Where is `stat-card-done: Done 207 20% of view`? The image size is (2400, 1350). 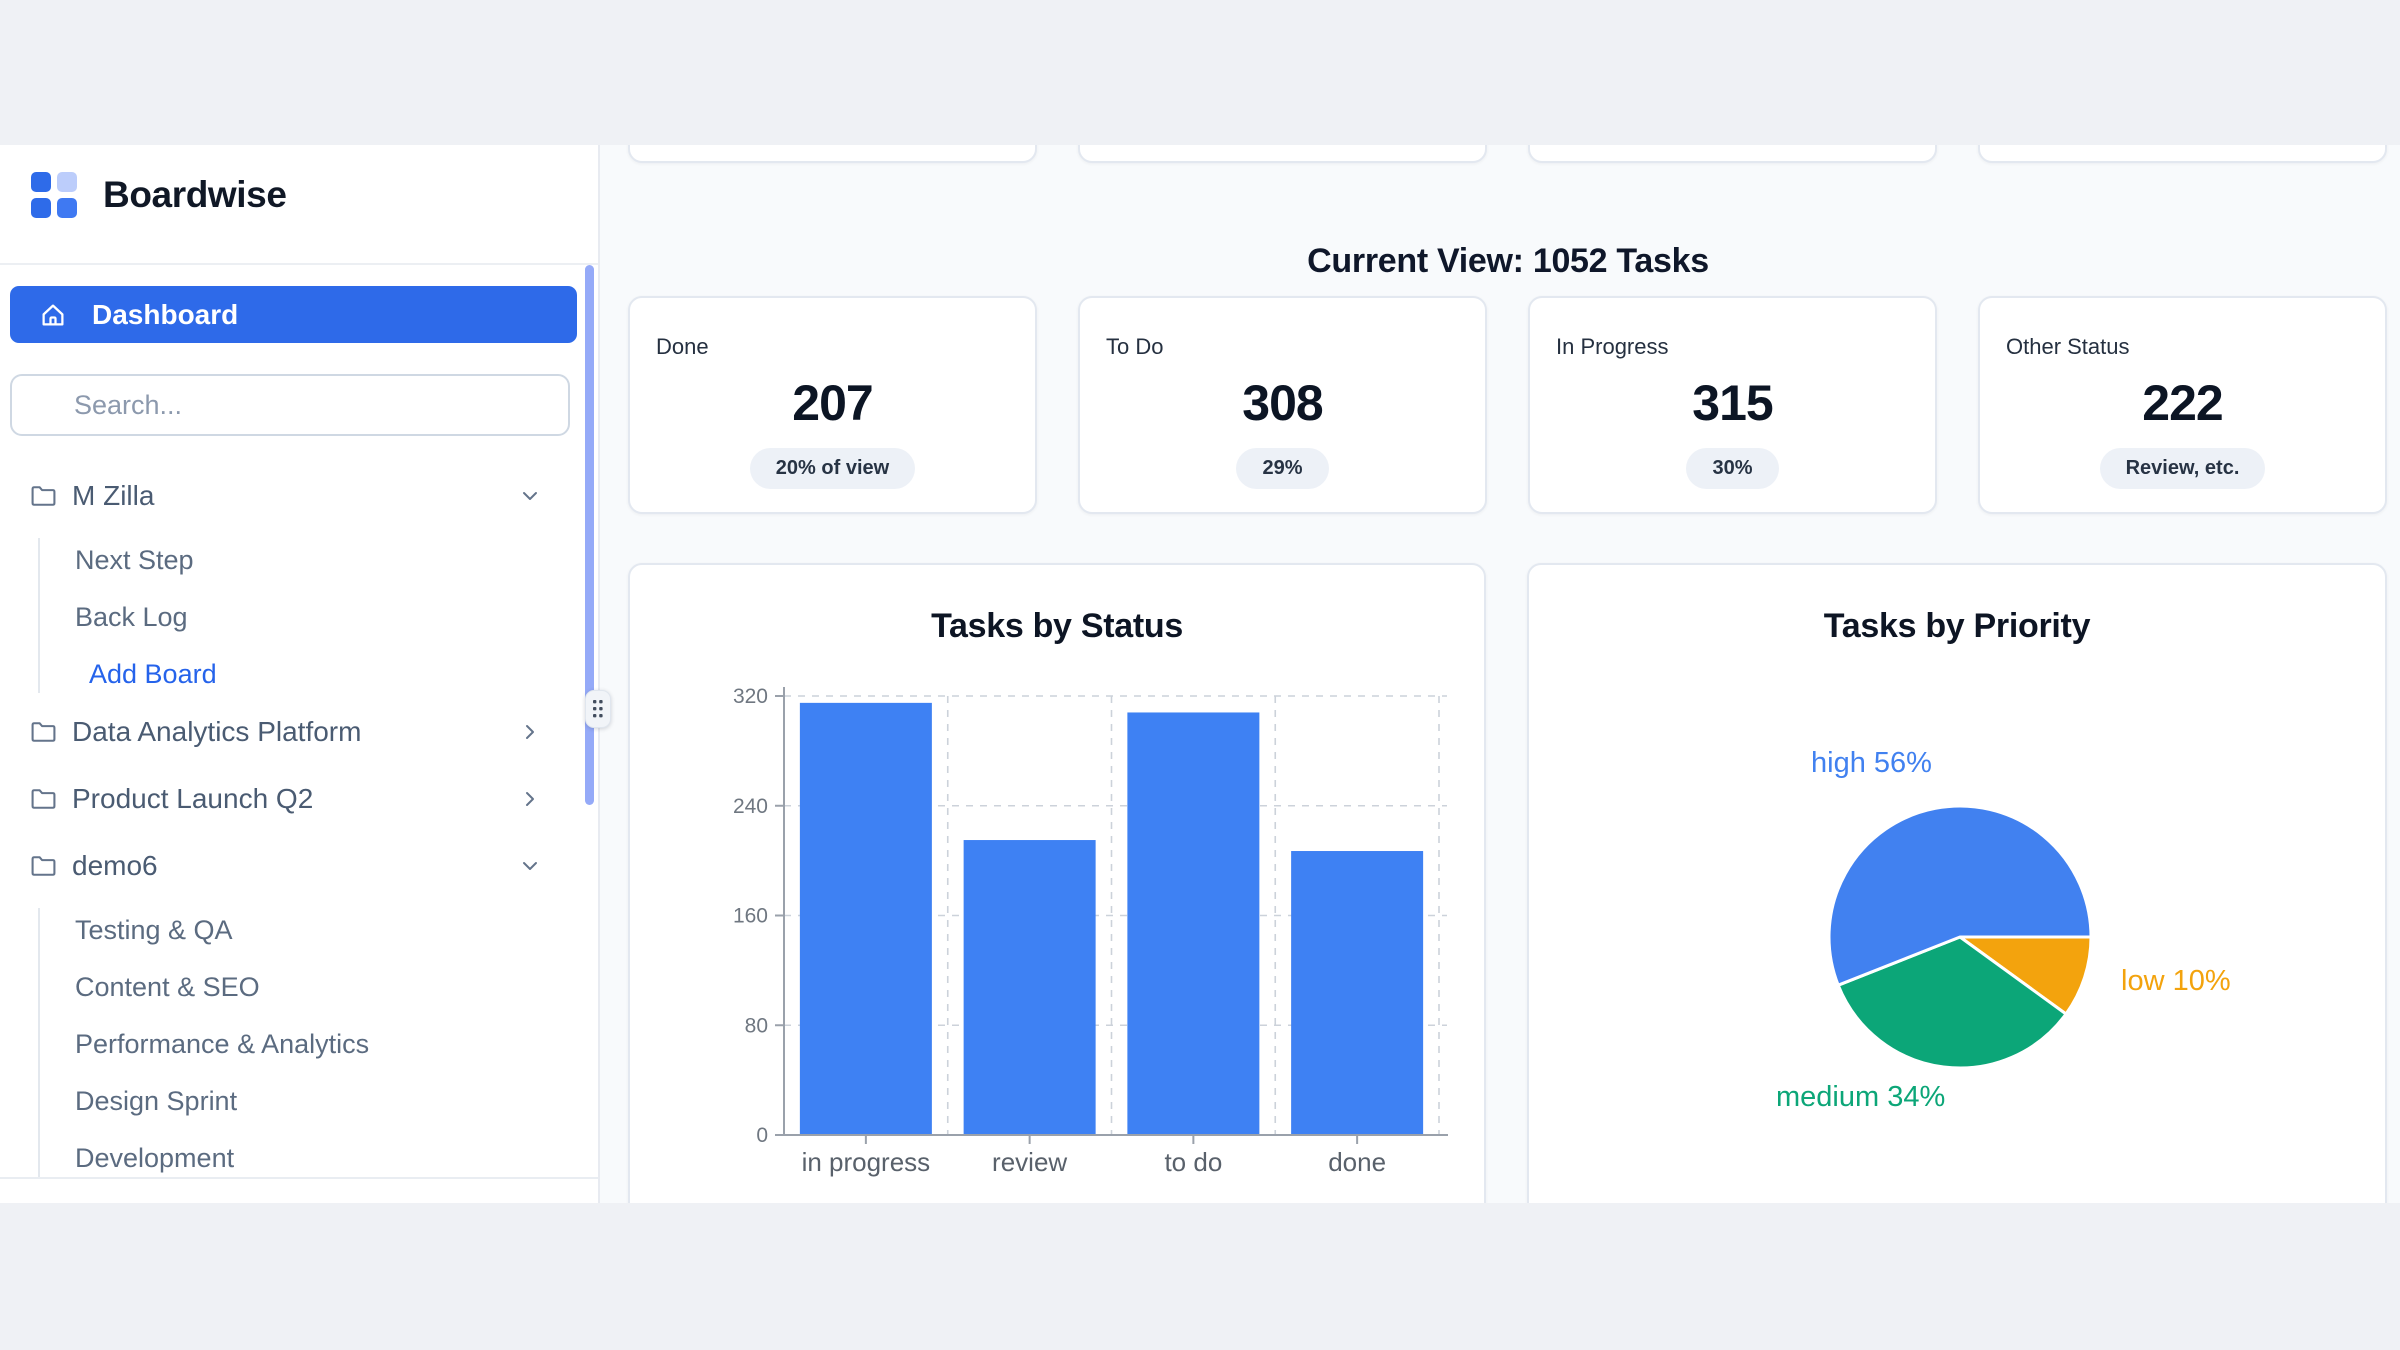 stat-card-done: Done 207 20% of view is located at coordinates (832, 405).